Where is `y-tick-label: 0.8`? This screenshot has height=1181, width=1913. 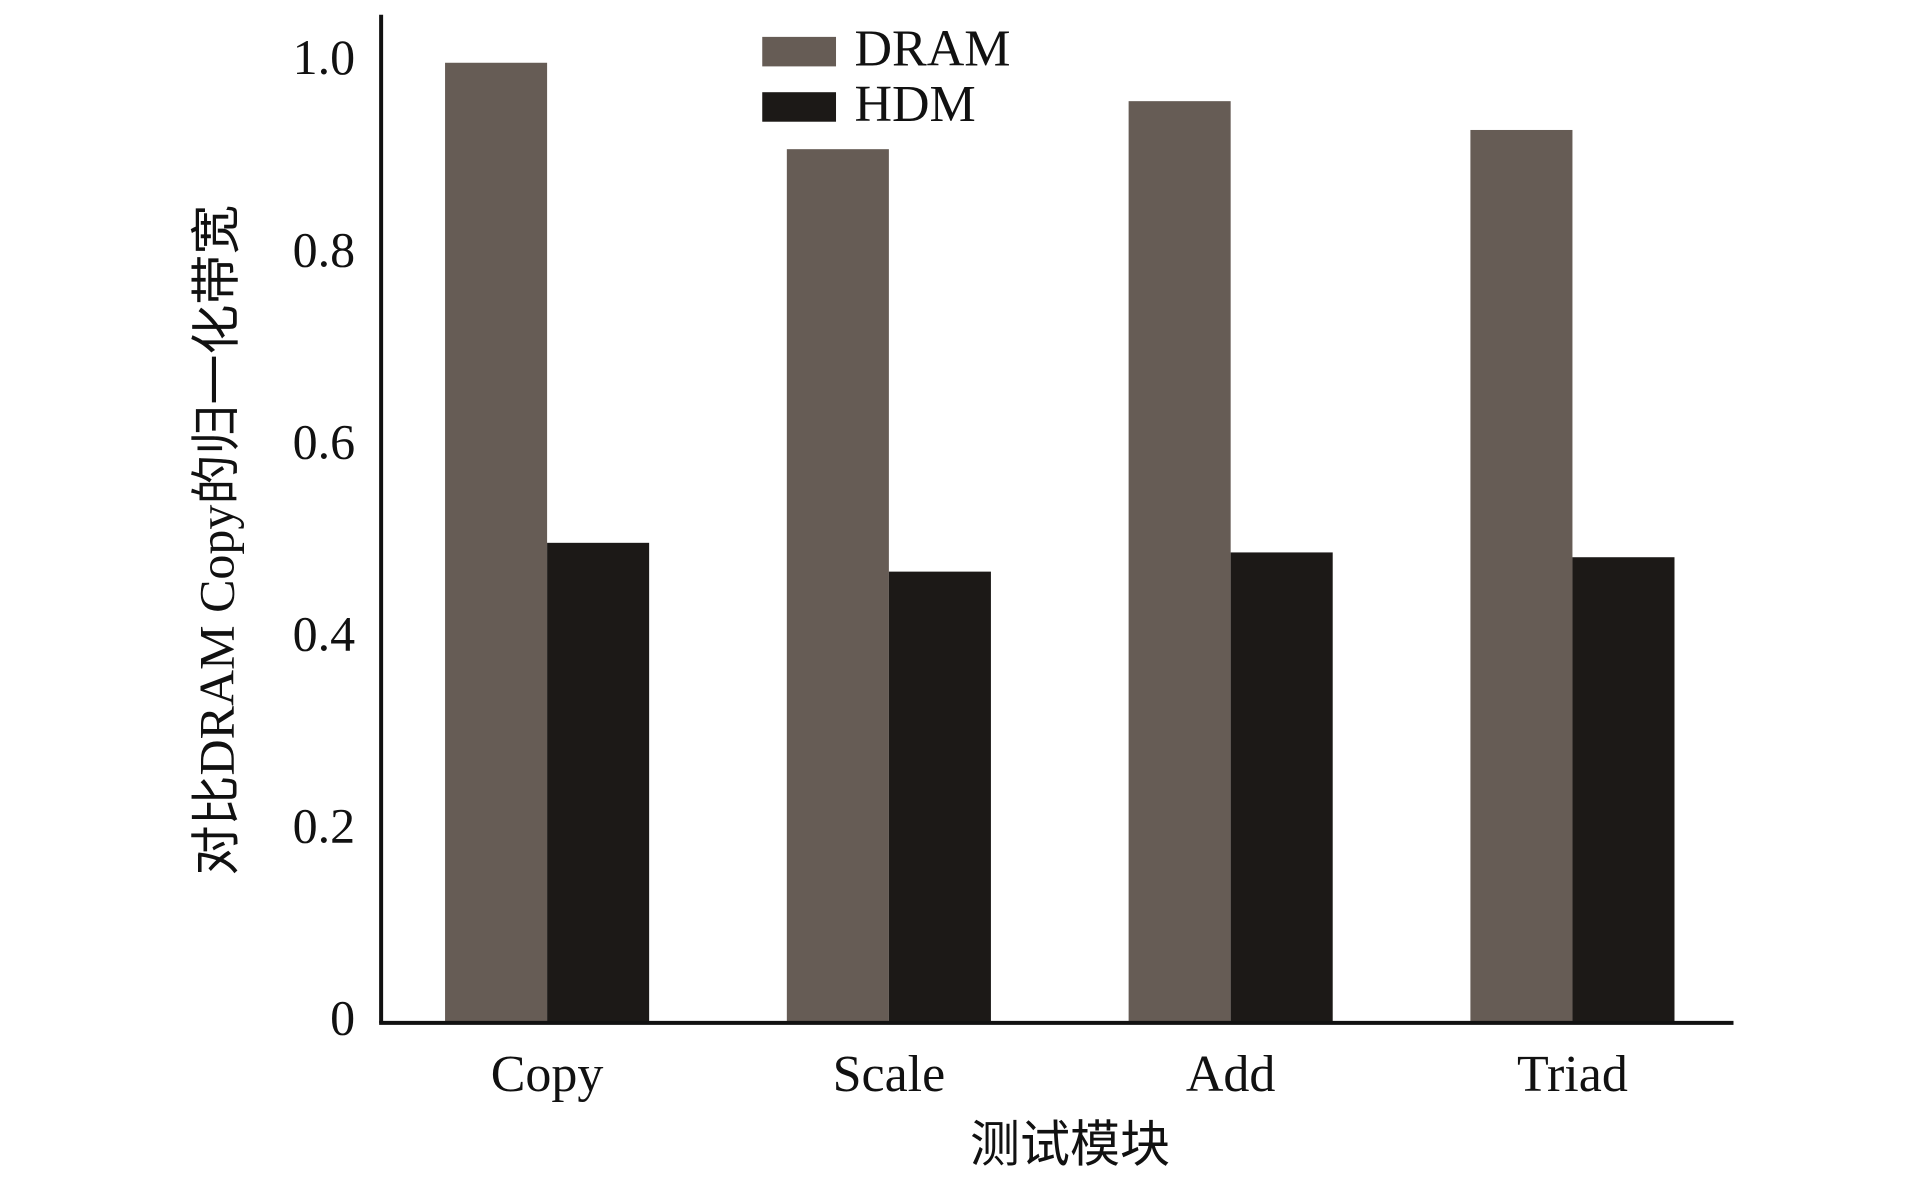 y-tick-label: 0.8 is located at coordinates (324, 249).